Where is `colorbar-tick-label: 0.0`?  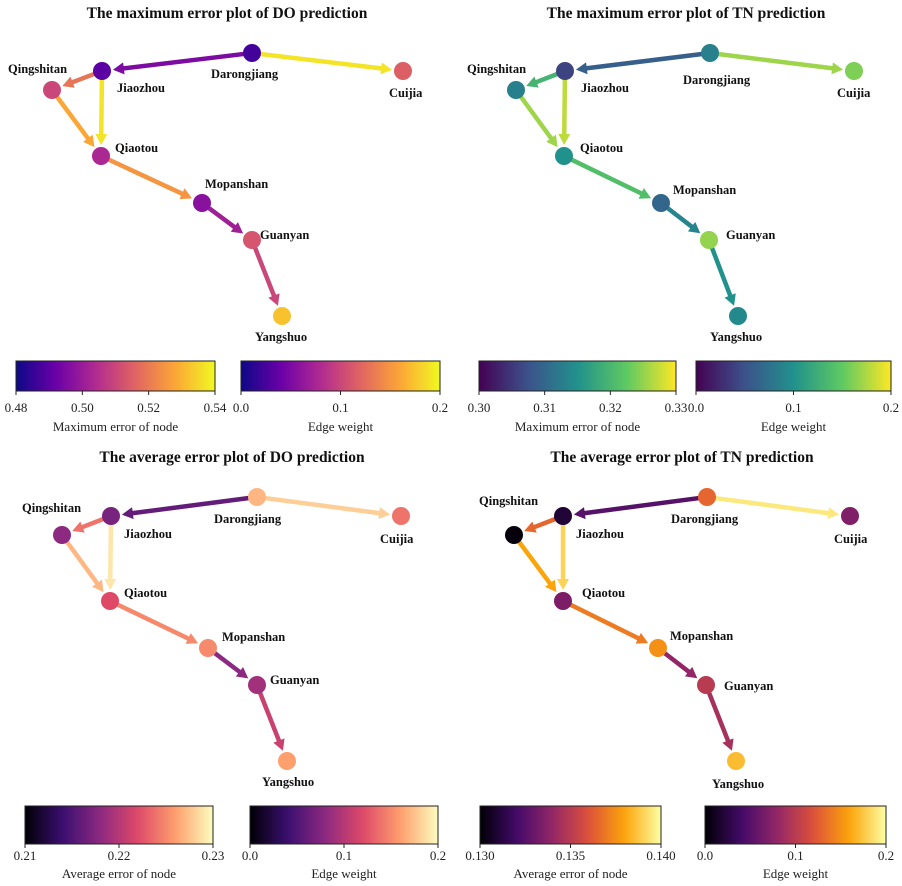 colorbar-tick-label: 0.0 is located at coordinates (250, 855).